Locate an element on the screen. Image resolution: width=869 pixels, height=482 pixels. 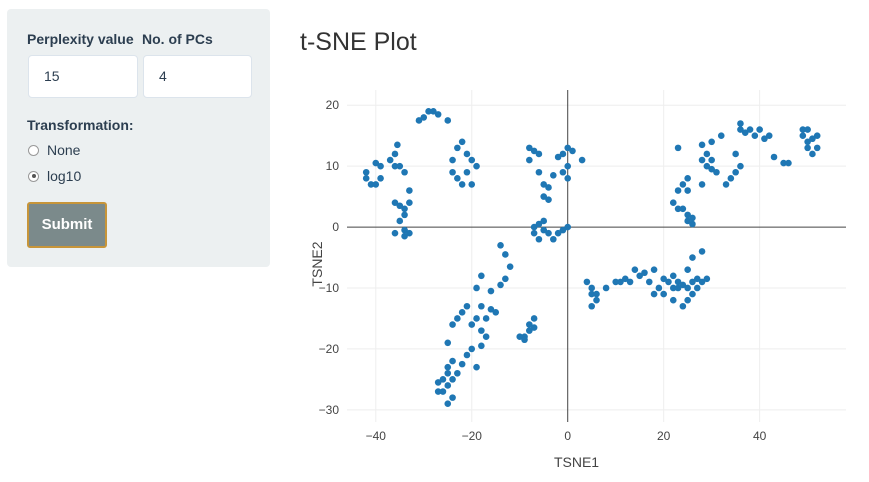
radio-log10-icon is located at coordinates (33, 176).